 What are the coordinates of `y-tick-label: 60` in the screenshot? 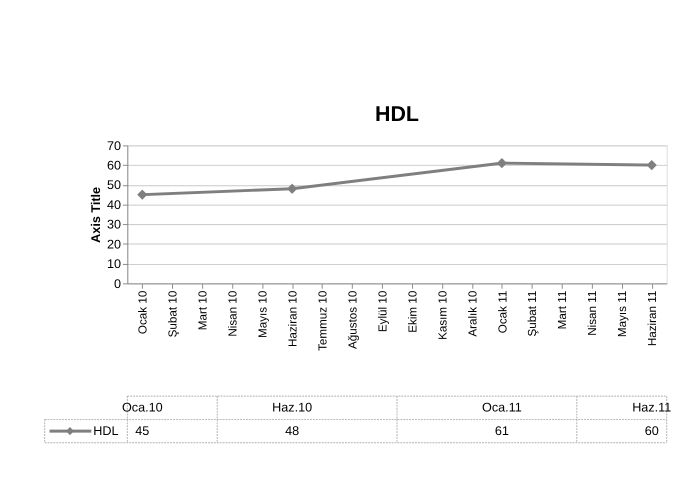 It's located at (113, 165).